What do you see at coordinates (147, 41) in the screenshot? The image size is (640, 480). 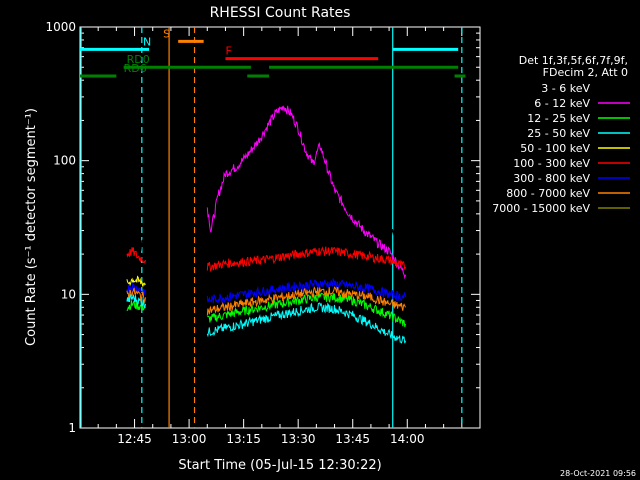 I see `flag-label-n: N` at bounding box center [147, 41].